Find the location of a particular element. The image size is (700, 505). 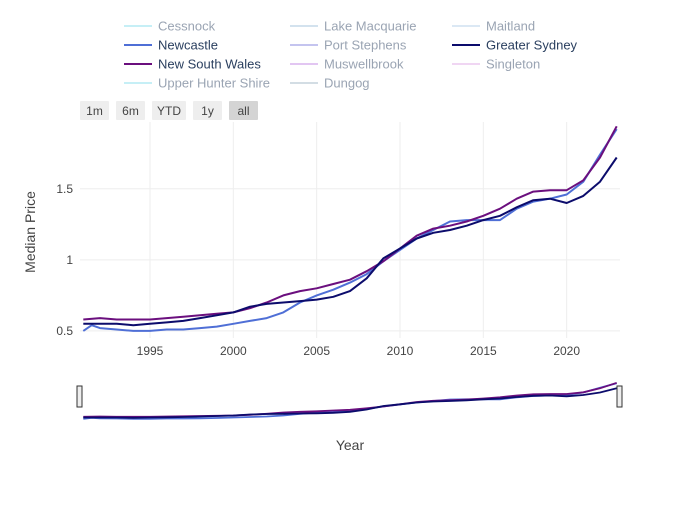

legend-item-port-stephens: Port Stephens is located at coordinates (348, 45).